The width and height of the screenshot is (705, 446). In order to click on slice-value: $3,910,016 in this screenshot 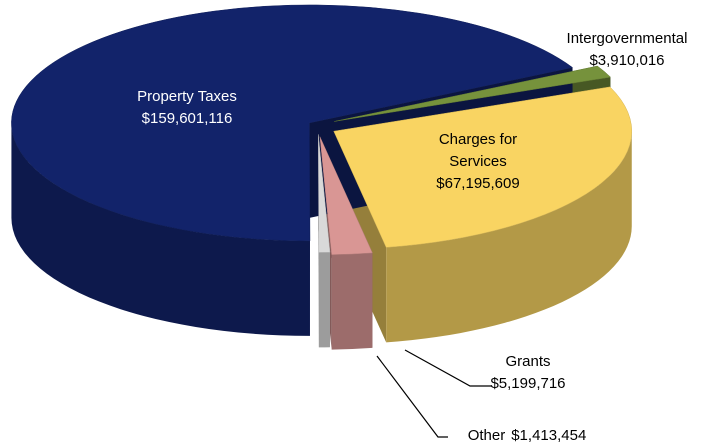, I will do `click(627, 60)`.